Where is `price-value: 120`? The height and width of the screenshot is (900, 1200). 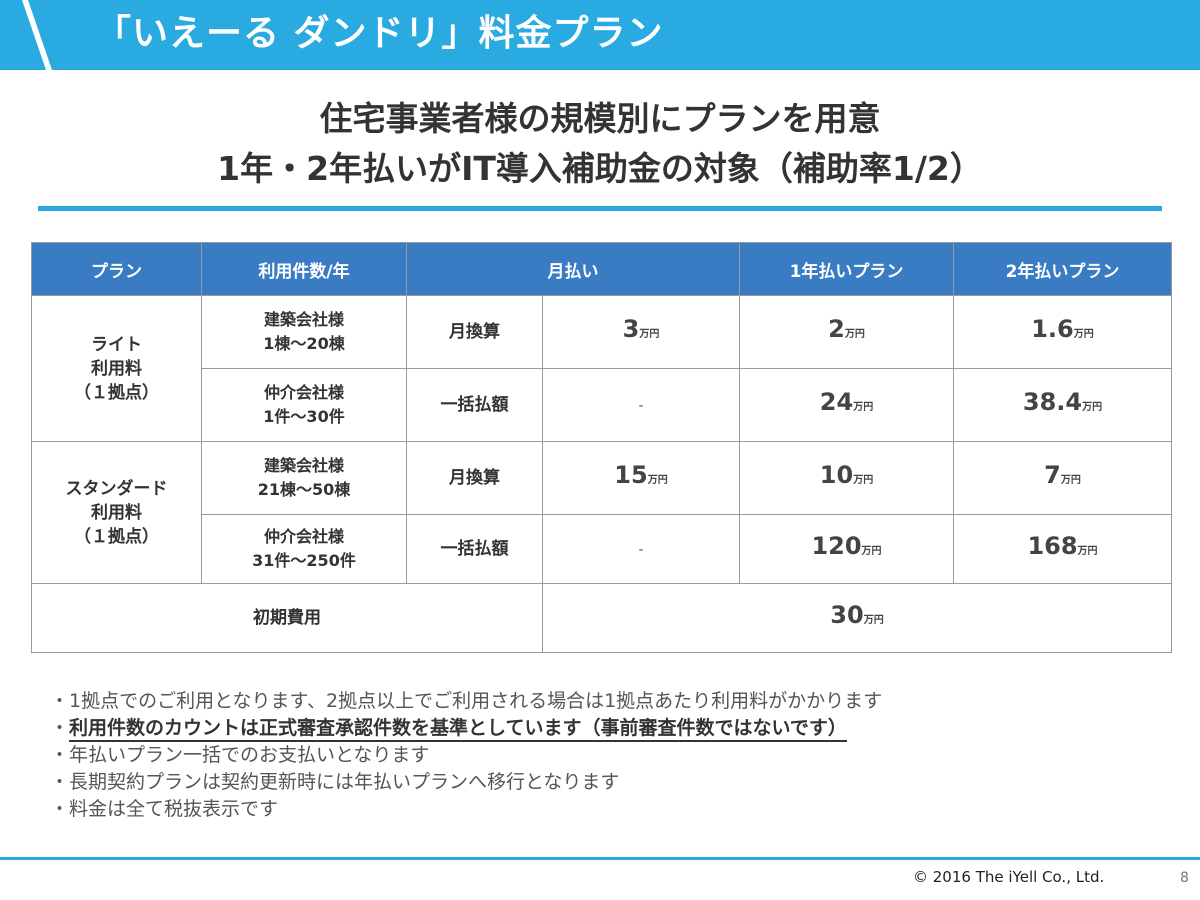 price-value: 120 is located at coordinates (836, 546).